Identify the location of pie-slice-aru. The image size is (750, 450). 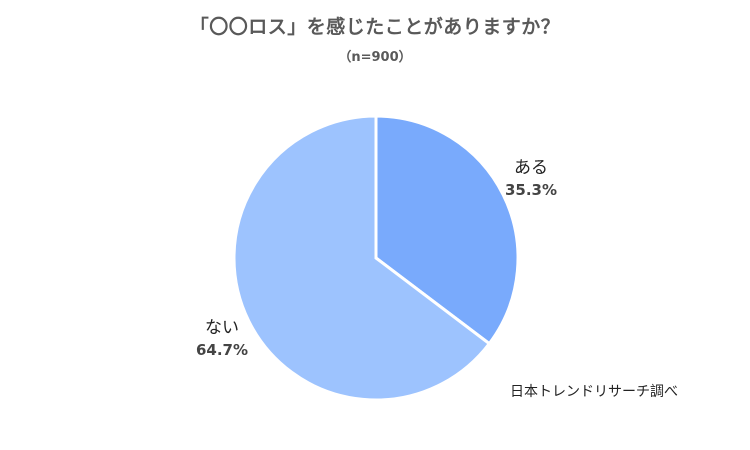
(447, 230).